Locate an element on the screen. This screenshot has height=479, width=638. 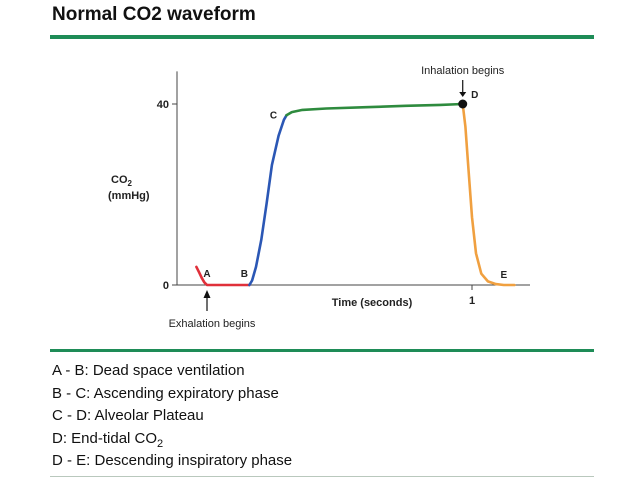
top-divider is located at coordinates (322, 37).